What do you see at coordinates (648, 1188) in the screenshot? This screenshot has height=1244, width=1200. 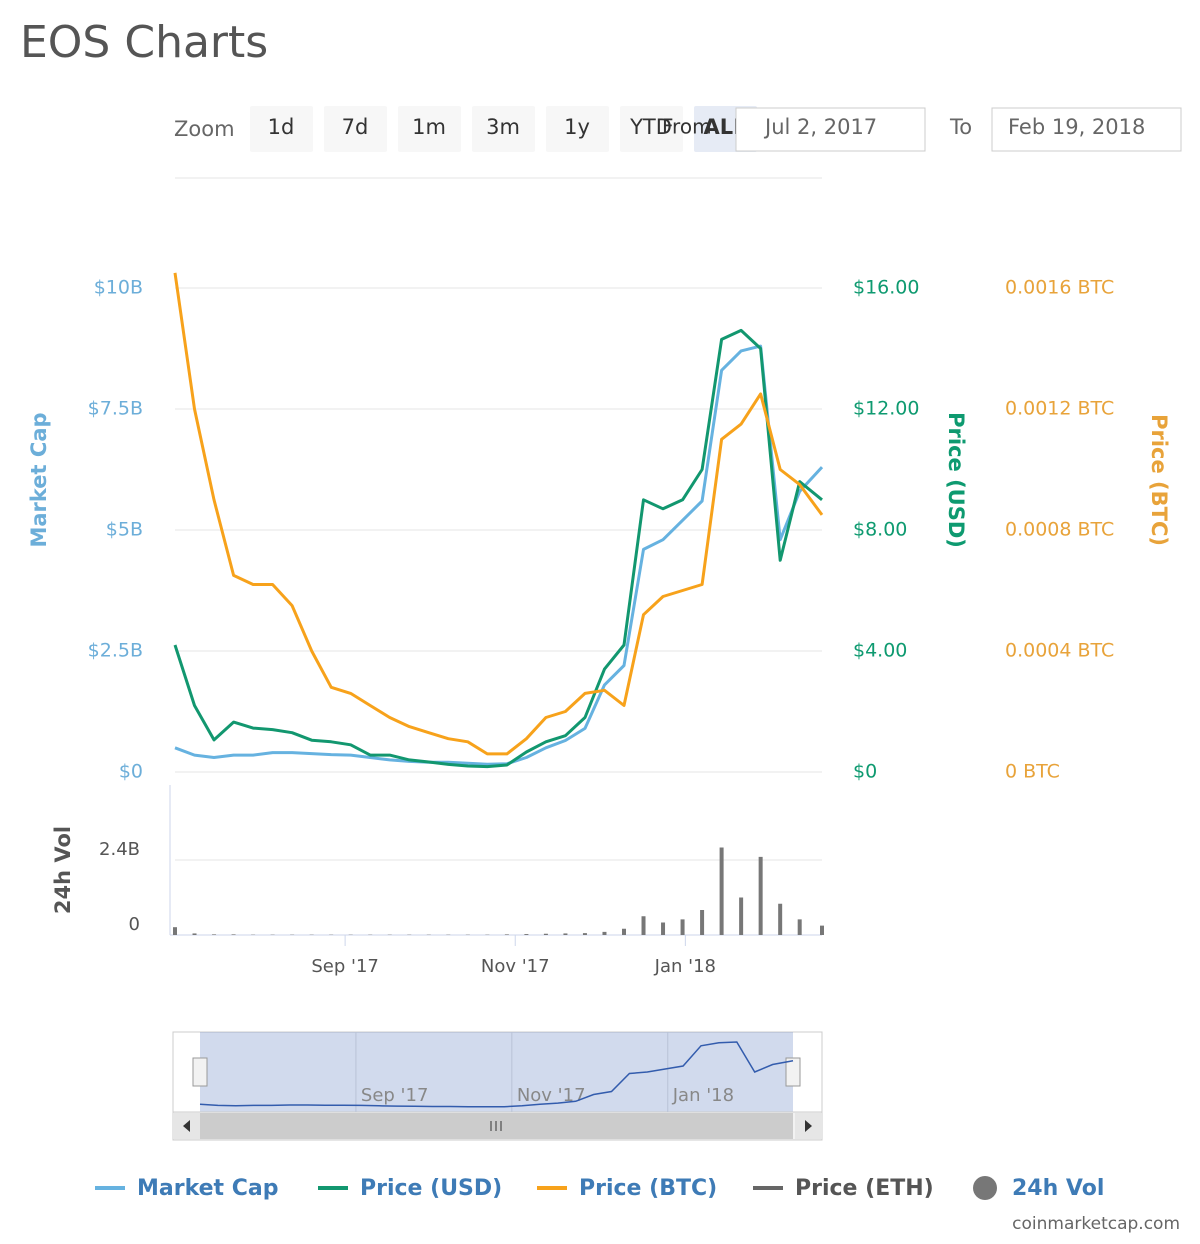 I see `legend-label: Price (BTC)` at bounding box center [648, 1188].